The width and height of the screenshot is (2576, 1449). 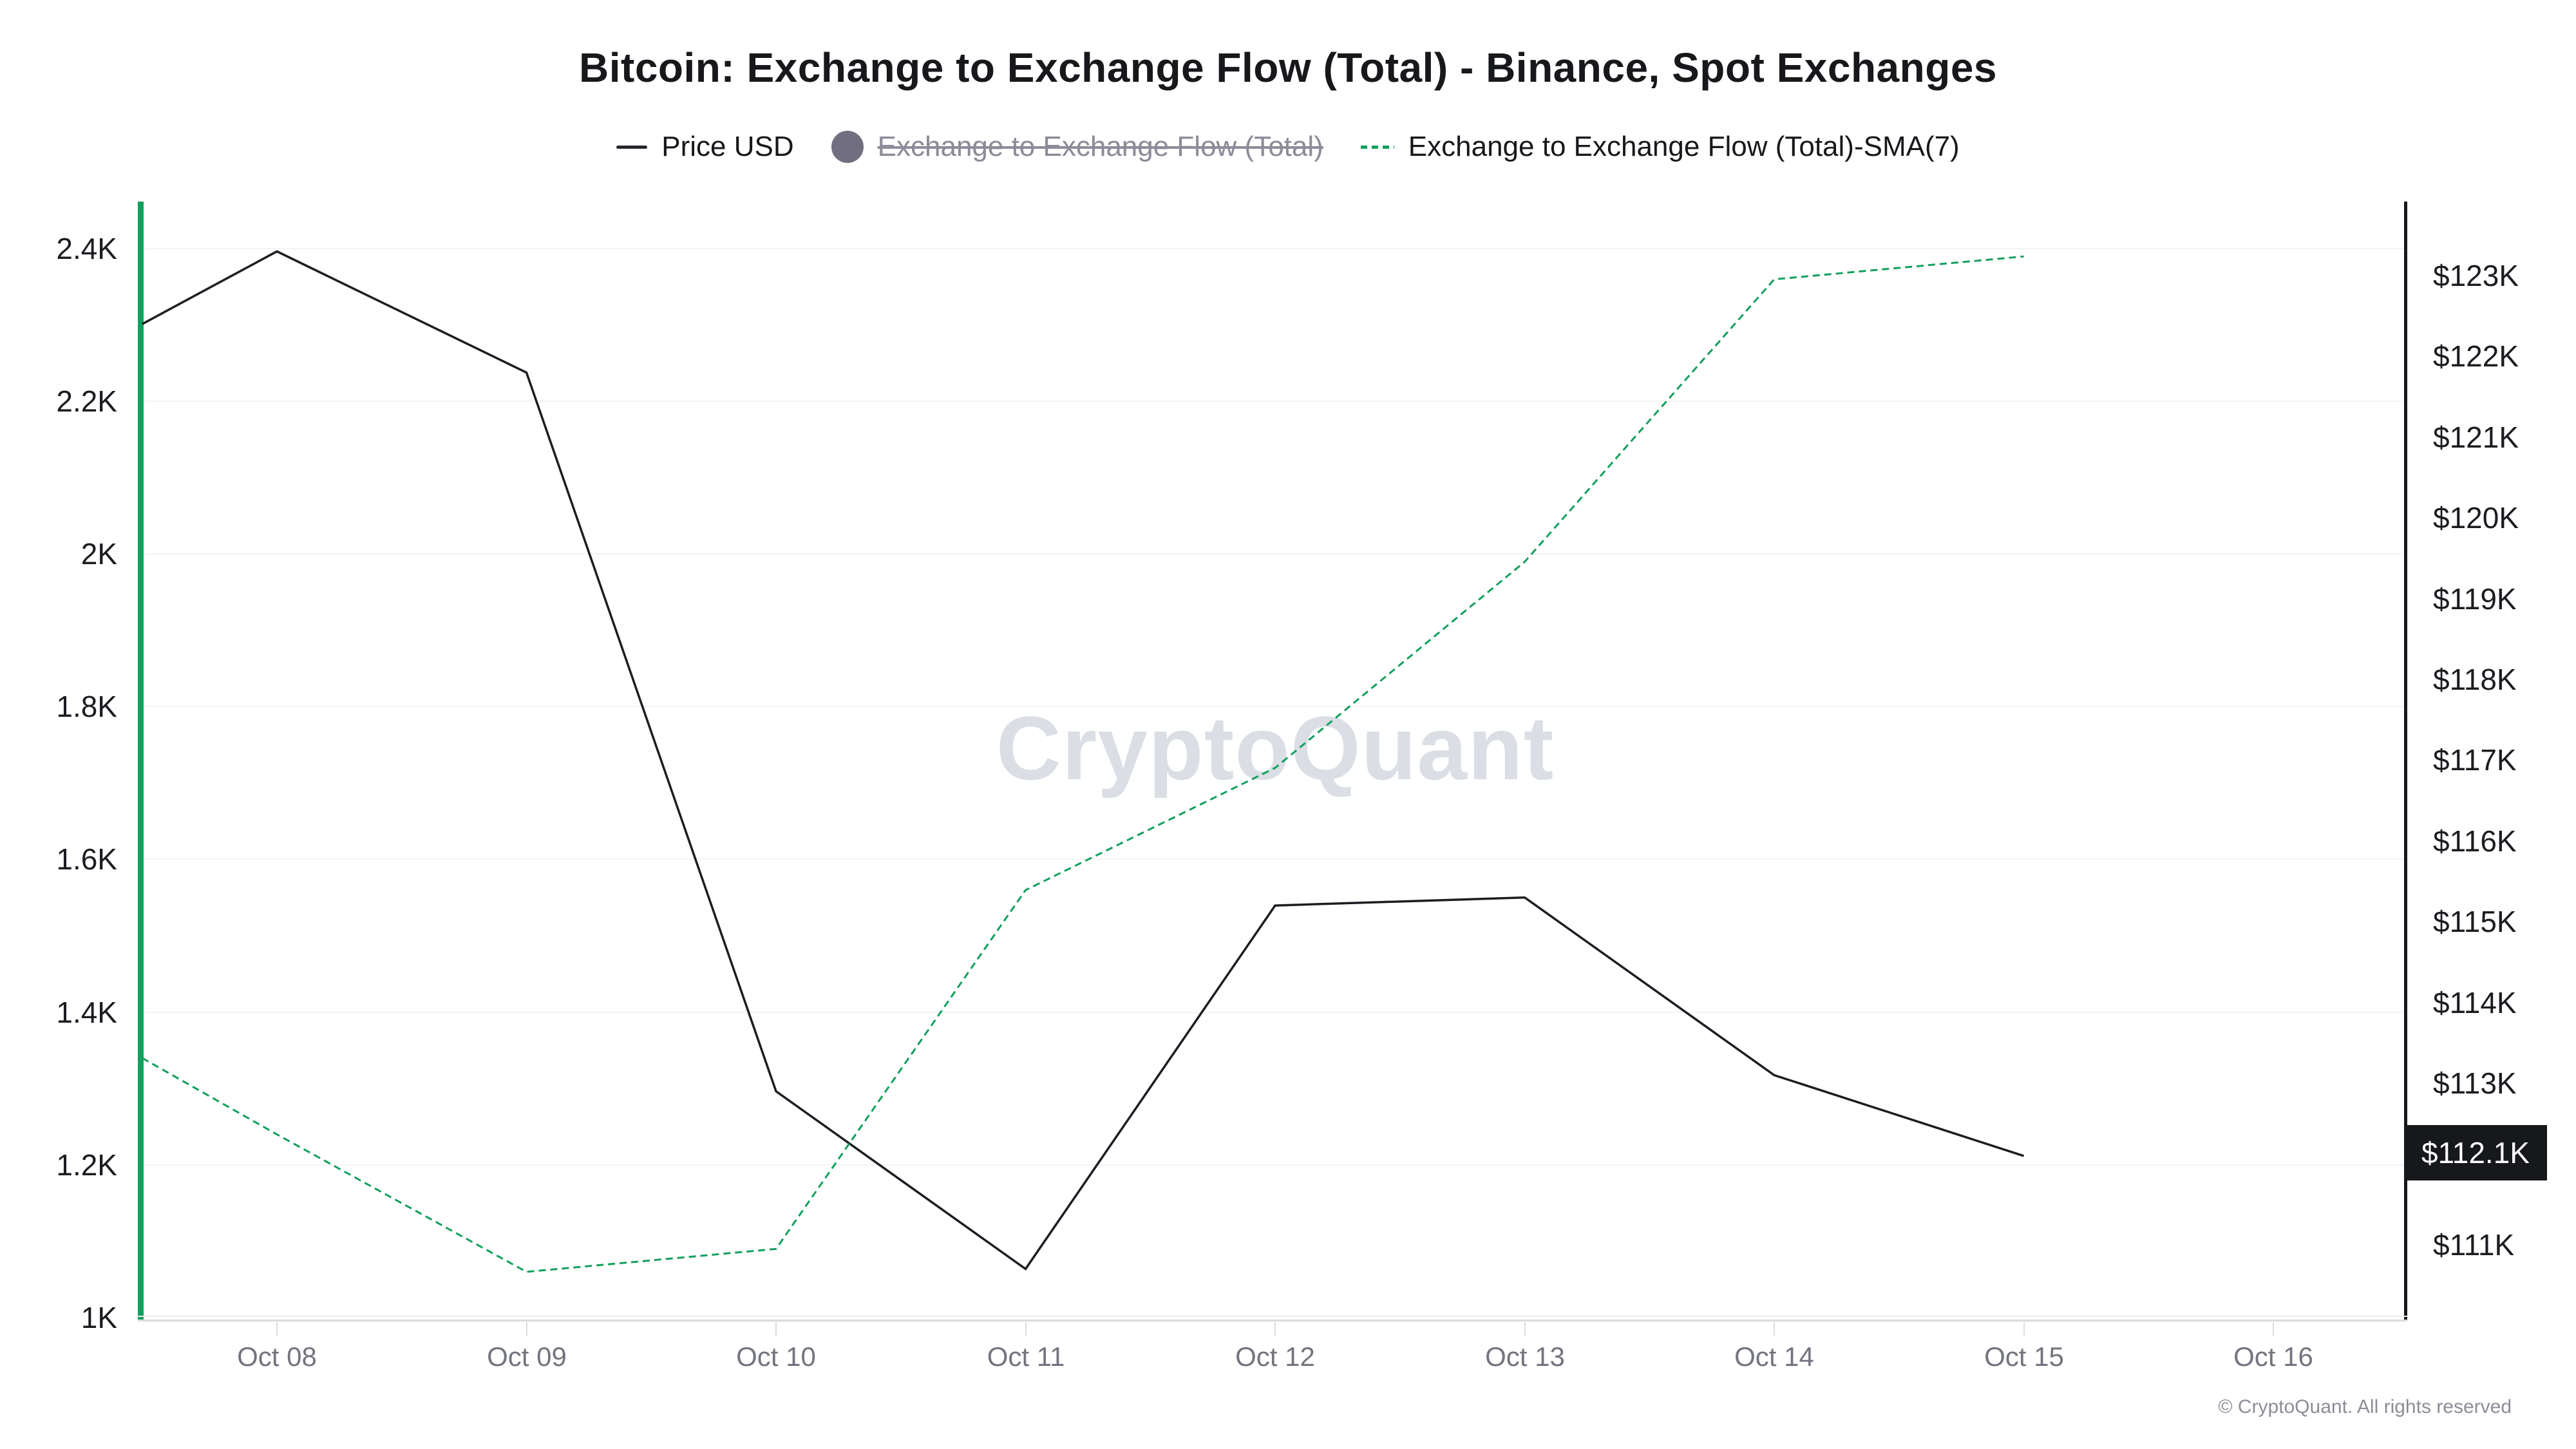 I want to click on y-right-tick-label: $116K, so click(x=2475, y=841).